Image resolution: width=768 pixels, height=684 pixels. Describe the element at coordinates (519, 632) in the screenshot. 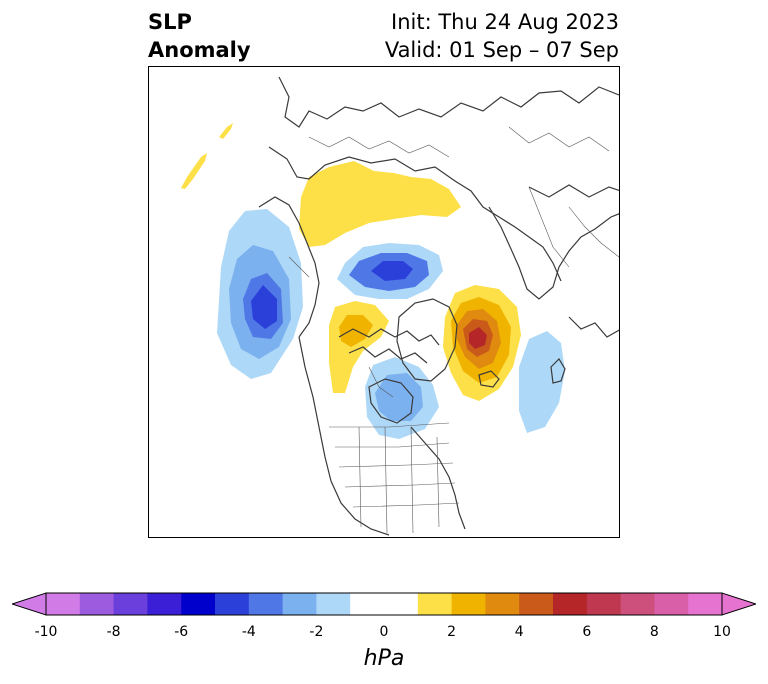

I see `colorbar-tick-label: 4` at that location.